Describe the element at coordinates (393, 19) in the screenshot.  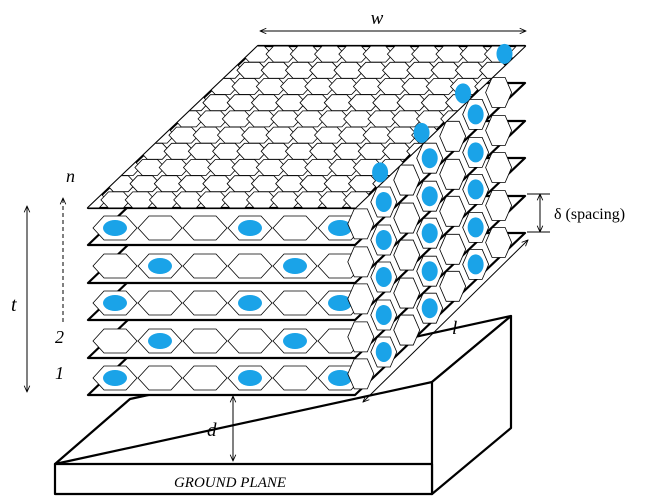
I see `width-dimension: w` at that location.